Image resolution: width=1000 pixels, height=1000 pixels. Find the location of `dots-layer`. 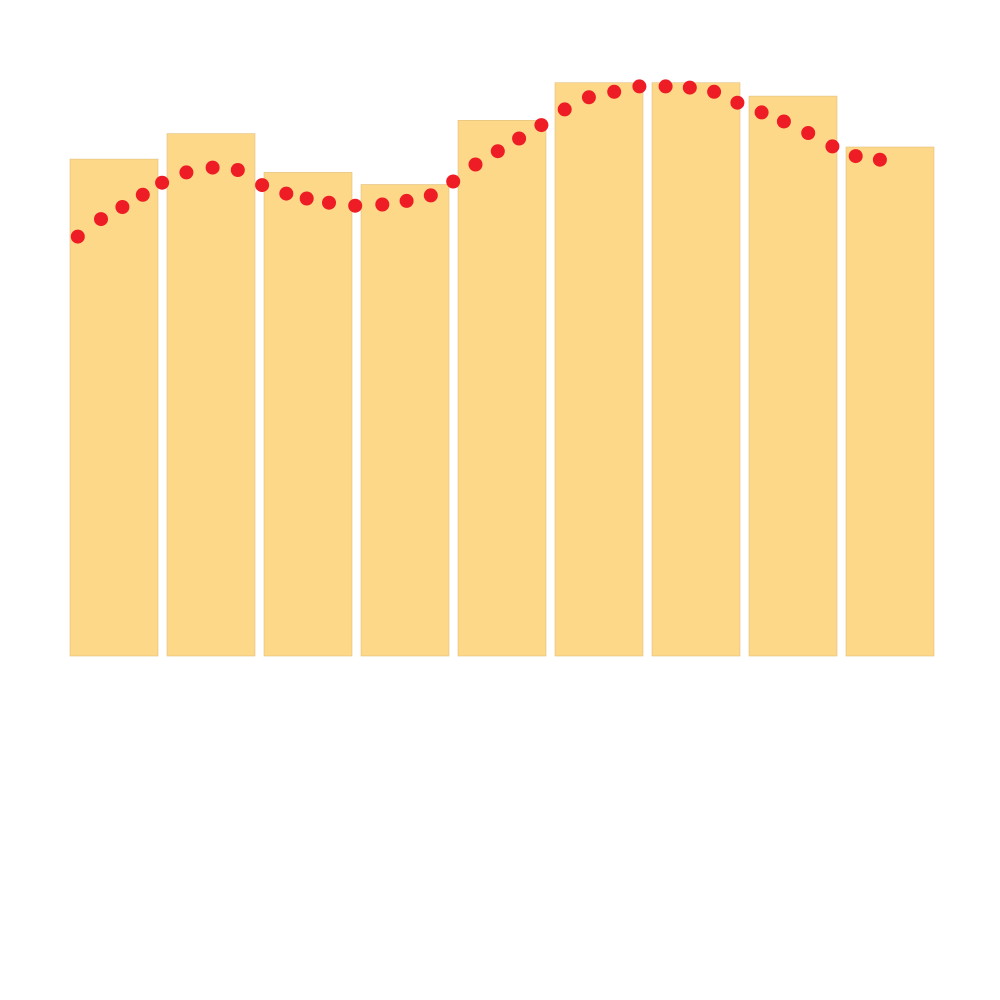

dots-layer is located at coordinates (478, 161).